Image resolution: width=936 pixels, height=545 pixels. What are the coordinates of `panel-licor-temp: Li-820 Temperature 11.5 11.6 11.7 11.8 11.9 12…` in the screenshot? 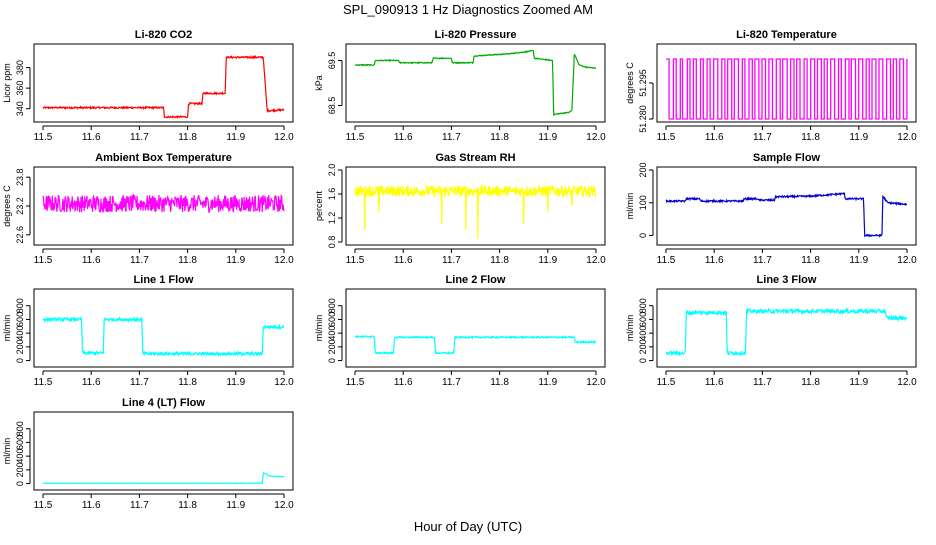 It's located at (771, 86).